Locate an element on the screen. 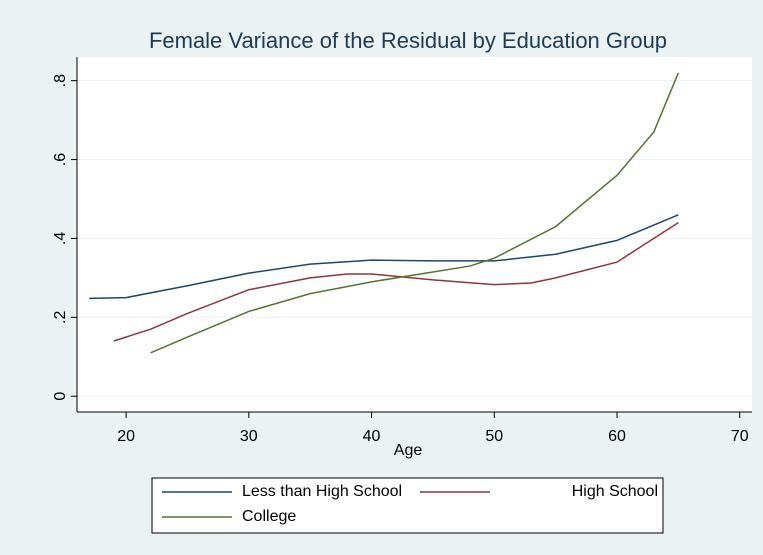 The height and width of the screenshot is (555, 763). x-axis-label: Age is located at coordinates (408, 450).